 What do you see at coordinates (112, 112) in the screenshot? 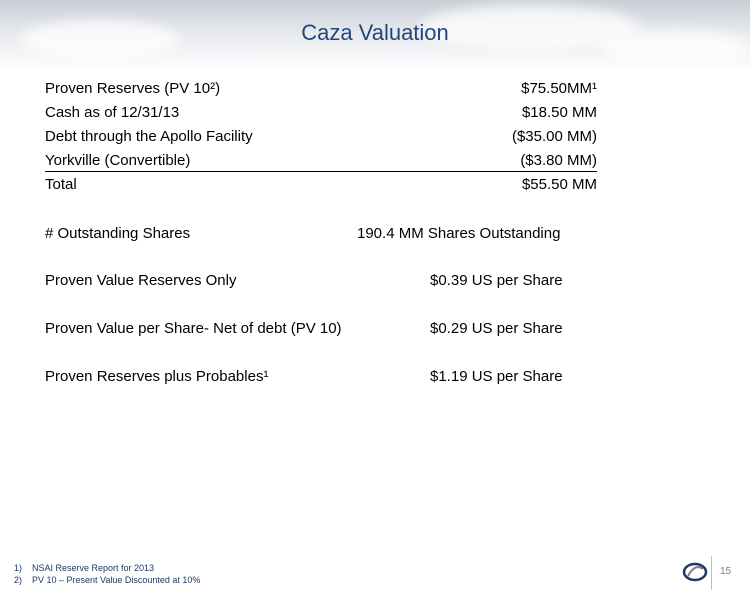
I see `row-label: Cash as of 12/31/13` at bounding box center [112, 112].